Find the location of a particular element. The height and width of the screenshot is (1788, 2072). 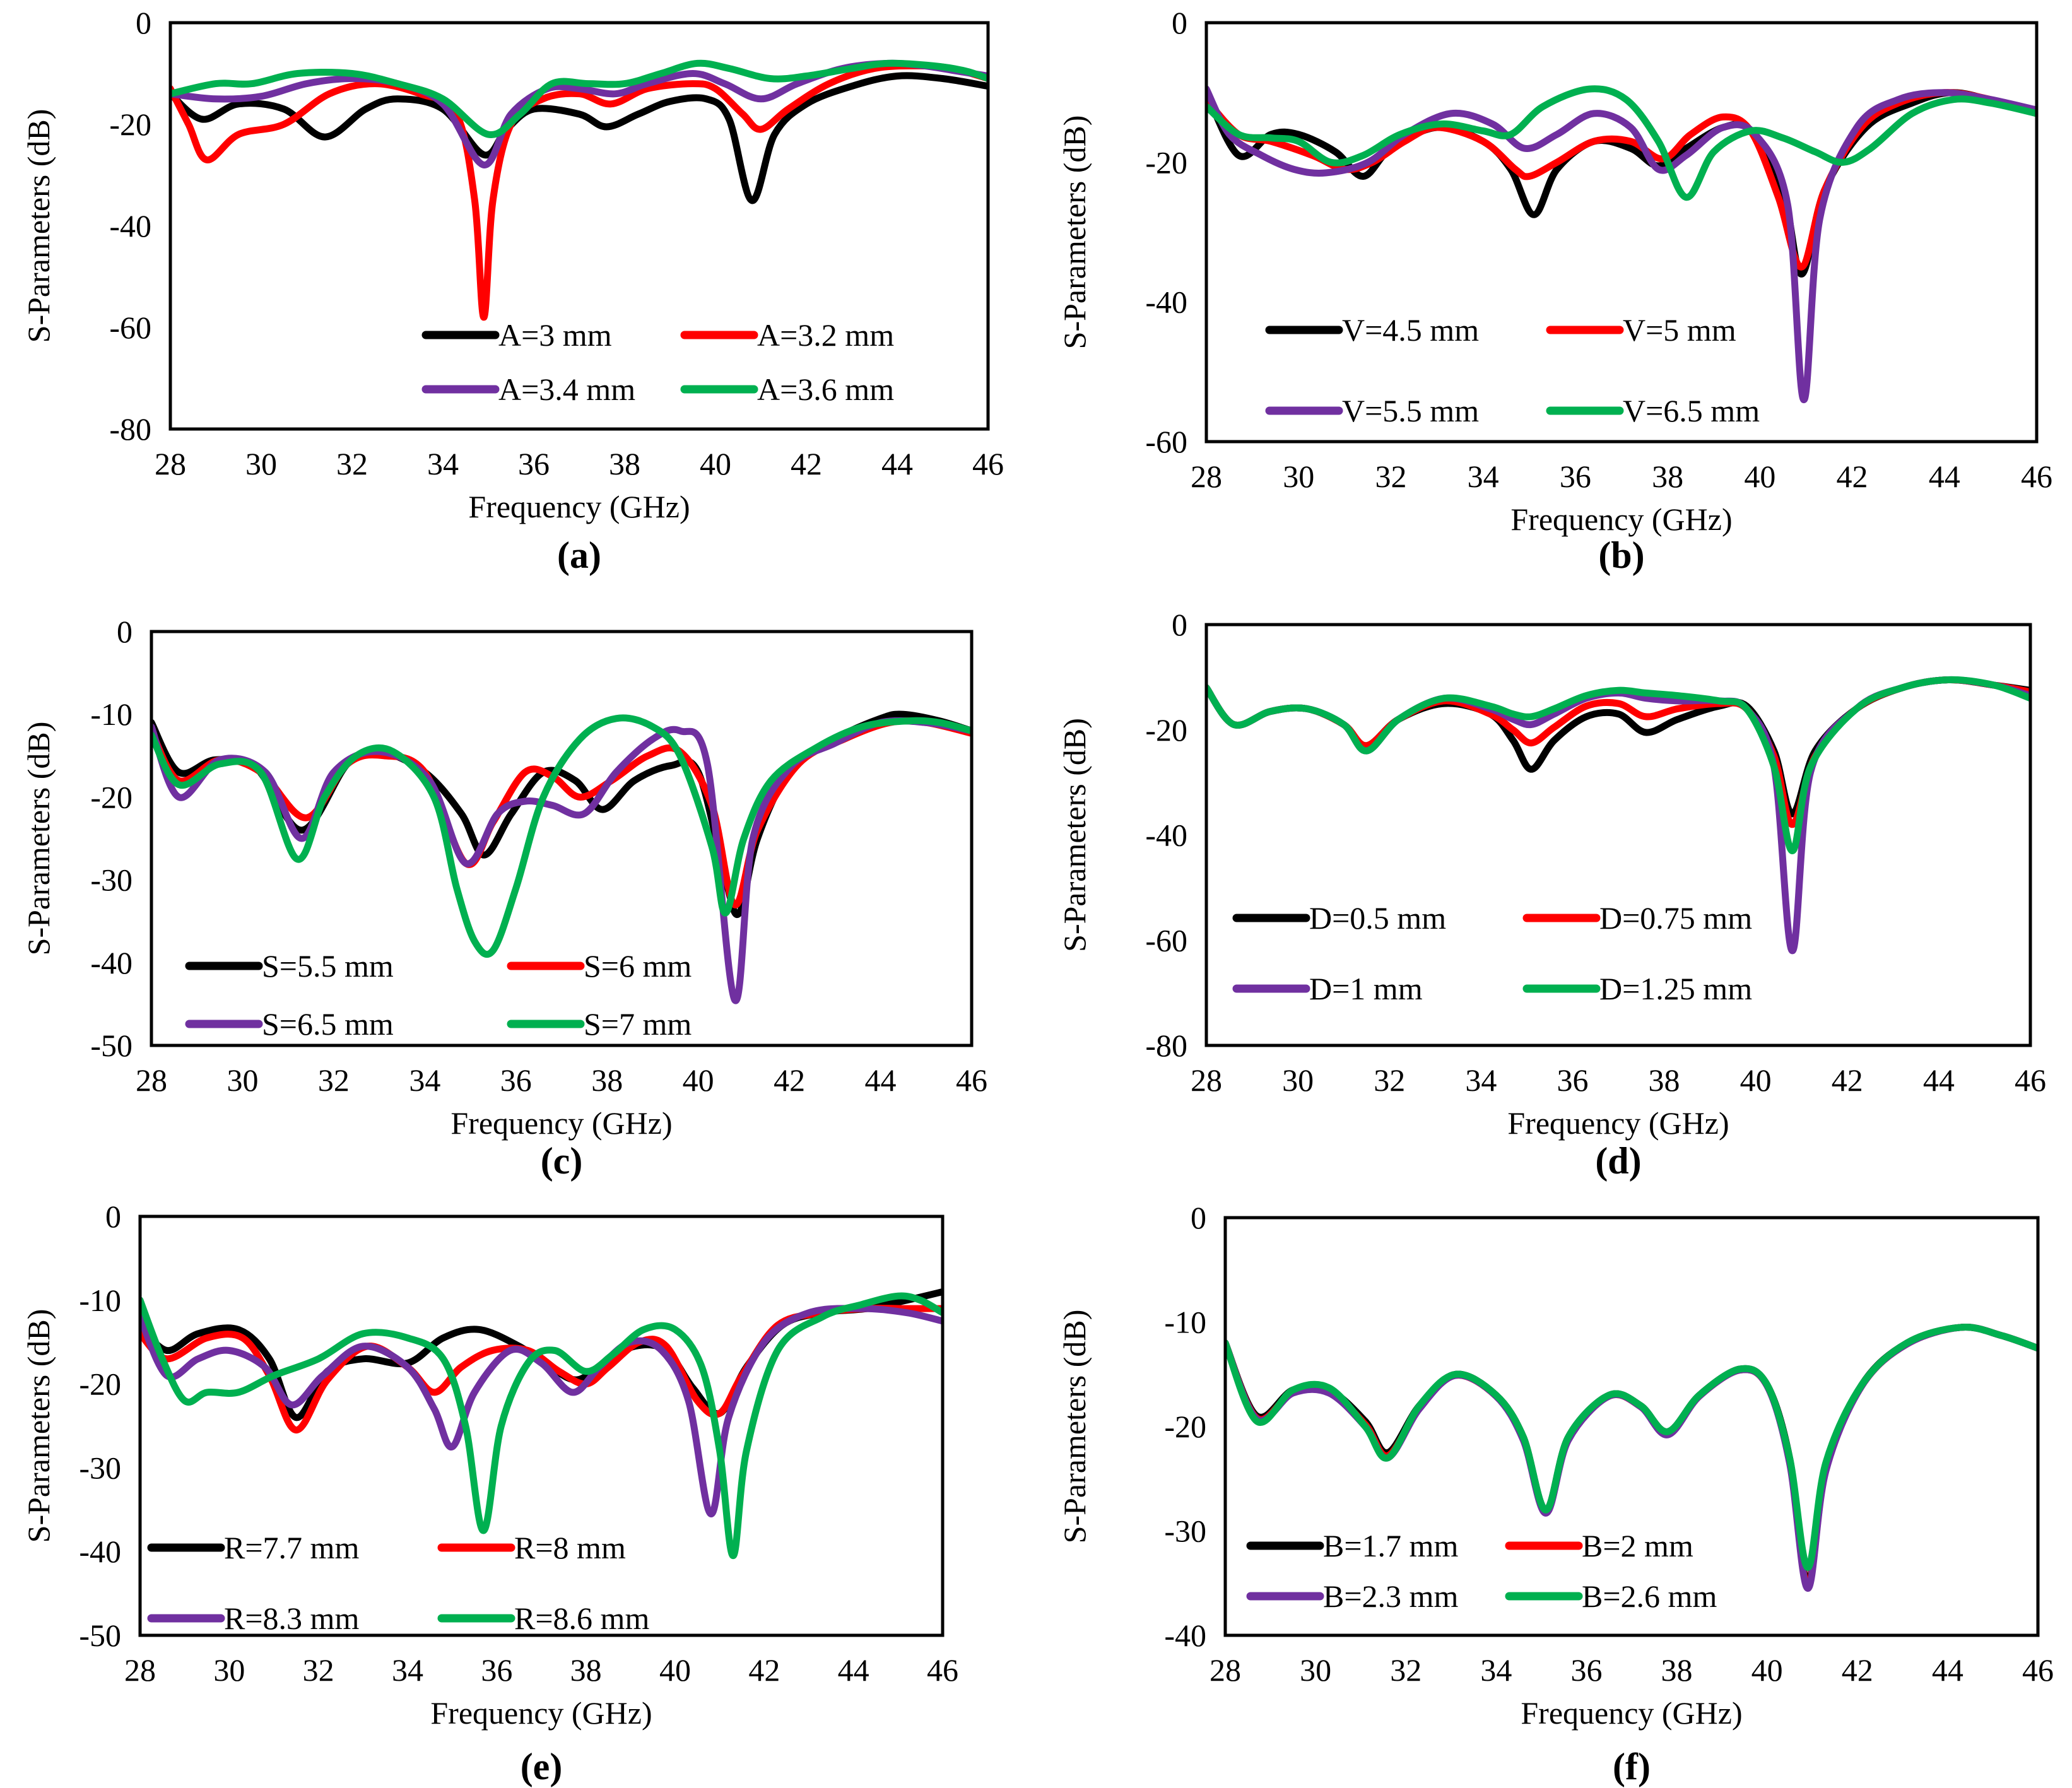

panel-label: (d) is located at coordinates (1618, 1161).